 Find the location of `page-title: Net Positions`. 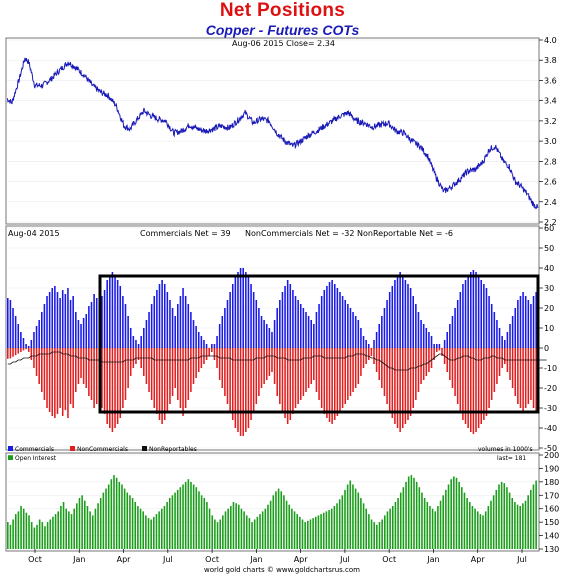

page-title: Net Positions is located at coordinates (282, 10).